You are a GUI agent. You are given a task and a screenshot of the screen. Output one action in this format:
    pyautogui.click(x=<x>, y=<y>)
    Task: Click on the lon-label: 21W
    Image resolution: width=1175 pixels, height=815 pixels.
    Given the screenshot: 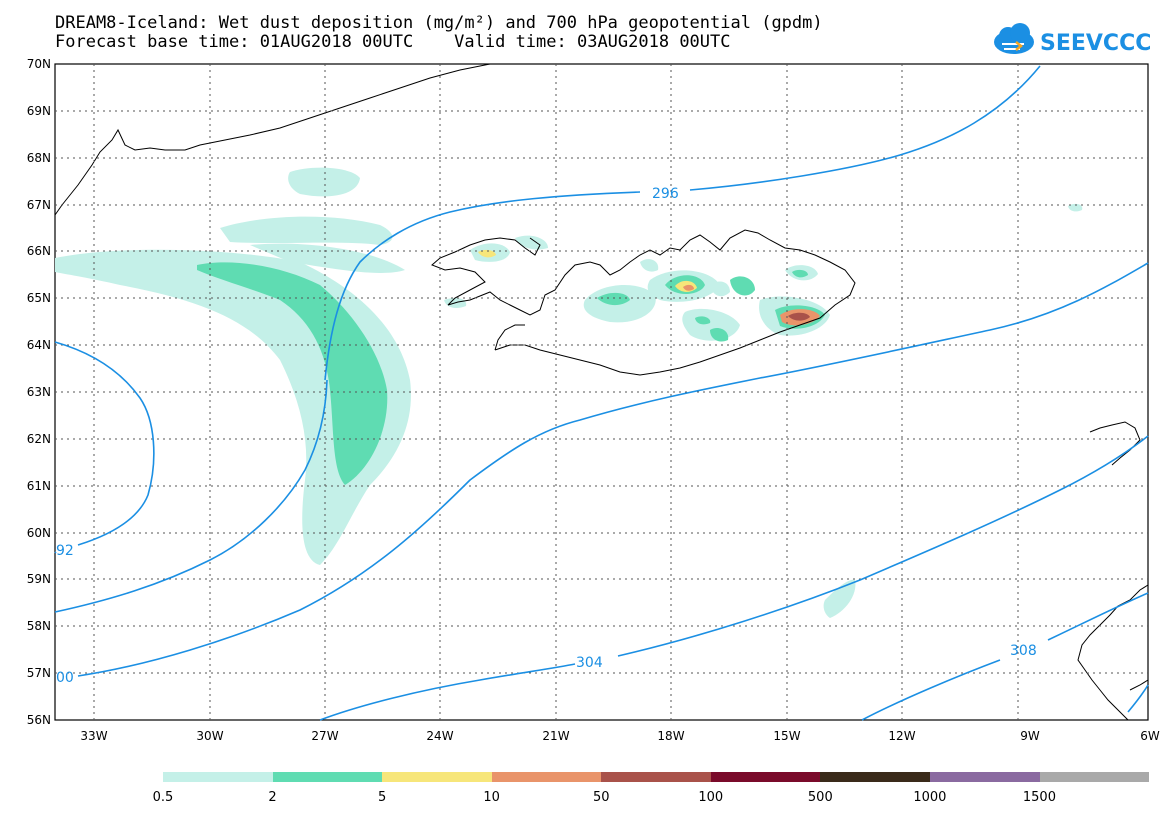 What is the action you would take?
    pyautogui.click(x=555, y=736)
    